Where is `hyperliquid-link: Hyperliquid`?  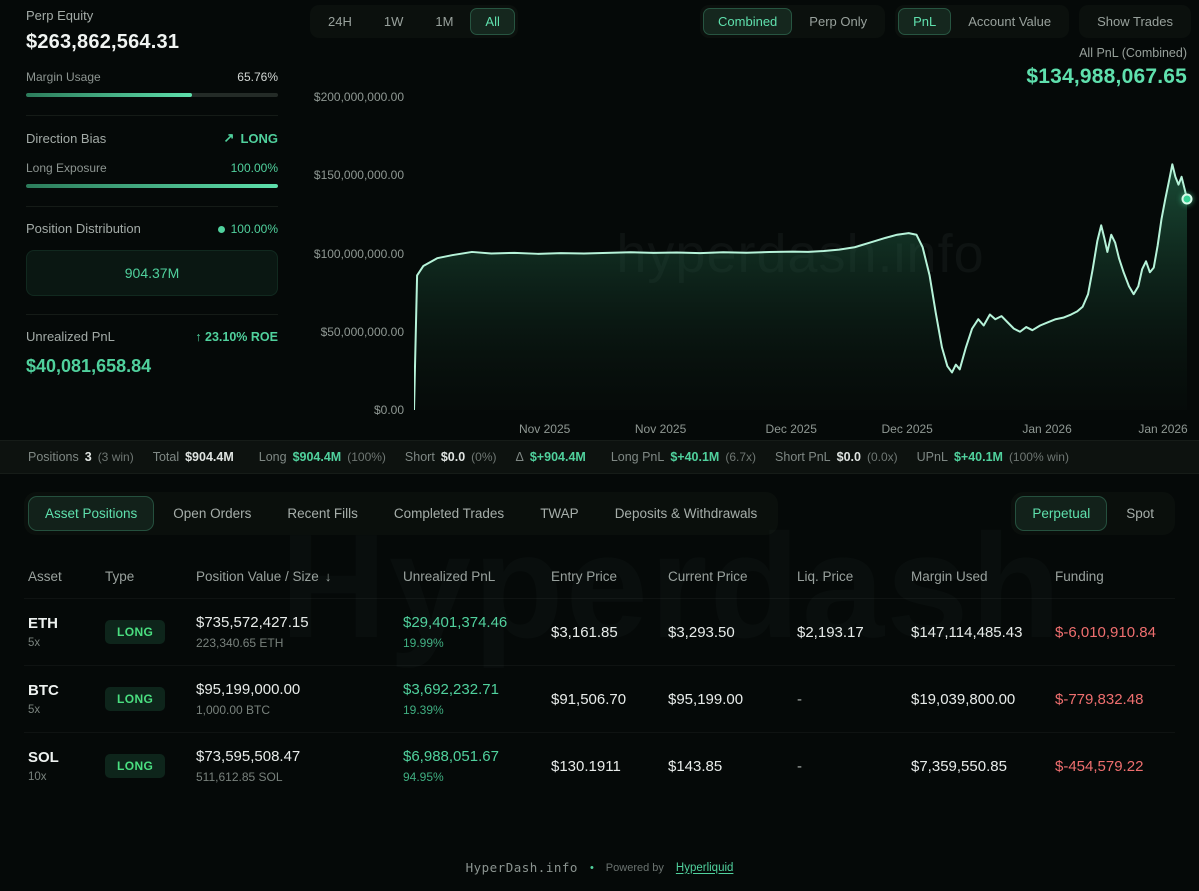 hyperliquid-link: Hyperliquid is located at coordinates (704, 867).